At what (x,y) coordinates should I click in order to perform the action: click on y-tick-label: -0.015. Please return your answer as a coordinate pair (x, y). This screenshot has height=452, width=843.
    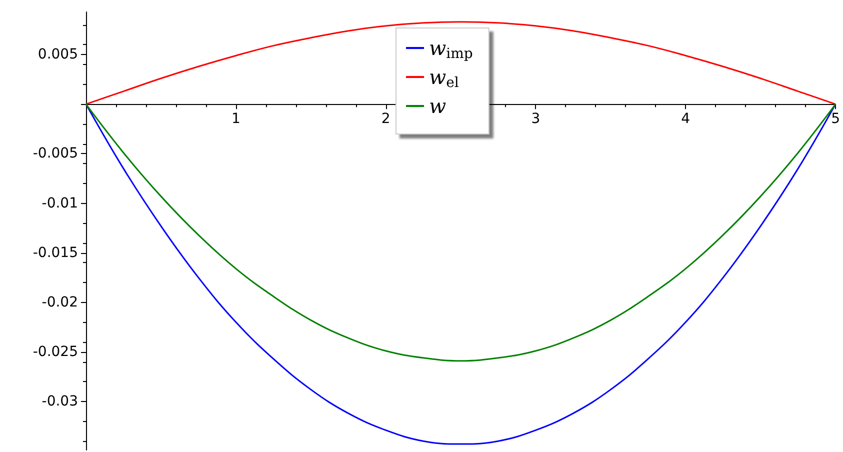
    Looking at the image, I should click on (55, 252).